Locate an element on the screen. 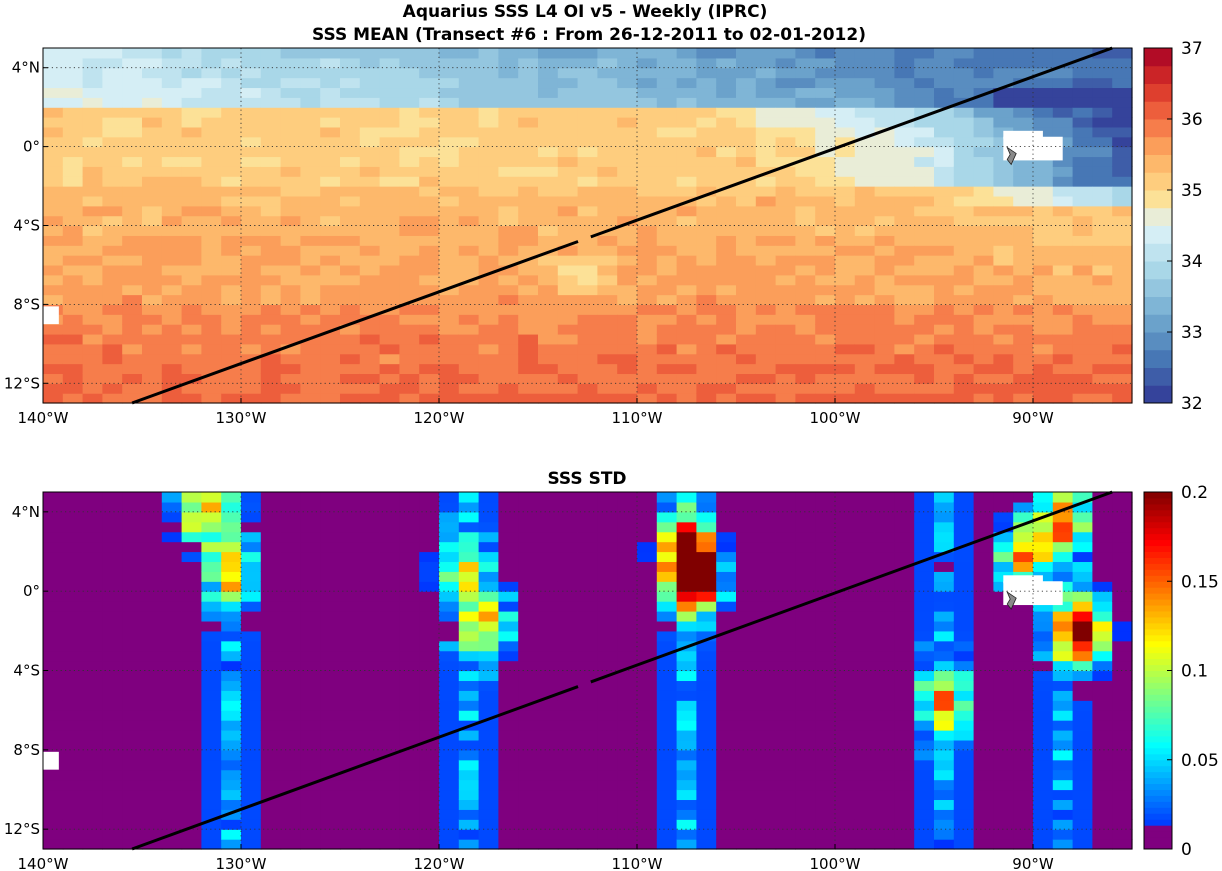 The width and height of the screenshot is (1222, 871). sss-std-colorbar: 0 0.05 0.1 0.15 0.2 is located at coordinates (1181, 671).